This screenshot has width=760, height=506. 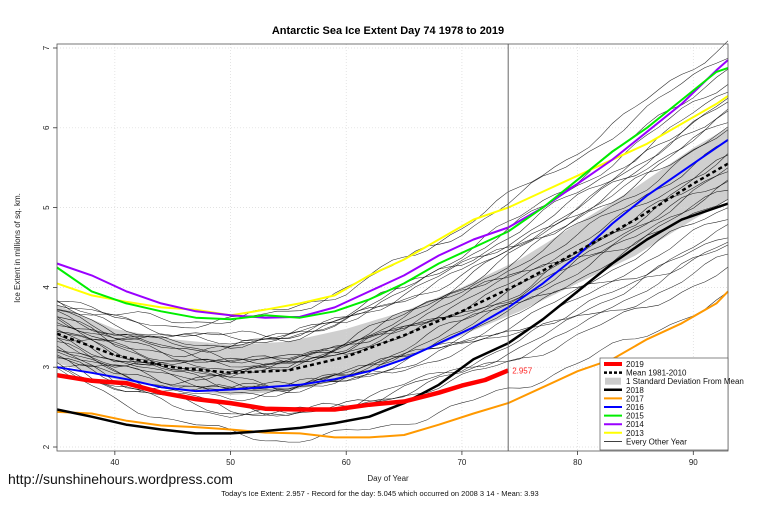 What do you see at coordinates (17, 248) in the screenshot?
I see `y-axis-label: Ice Extent in millions of sq. km.` at bounding box center [17, 248].